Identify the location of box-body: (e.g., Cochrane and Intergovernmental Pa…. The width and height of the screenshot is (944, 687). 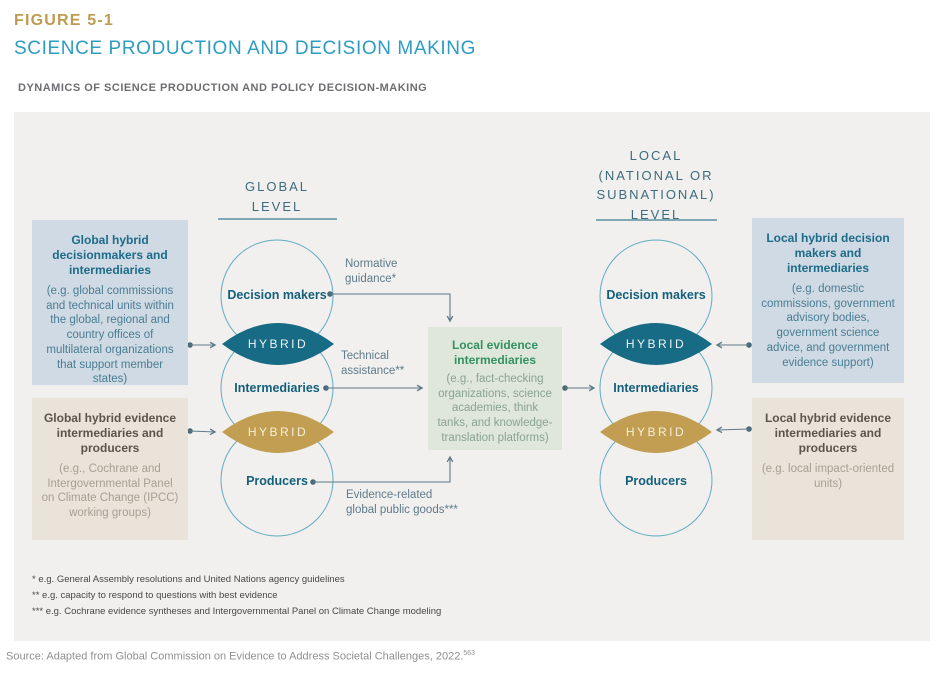
(110, 491).